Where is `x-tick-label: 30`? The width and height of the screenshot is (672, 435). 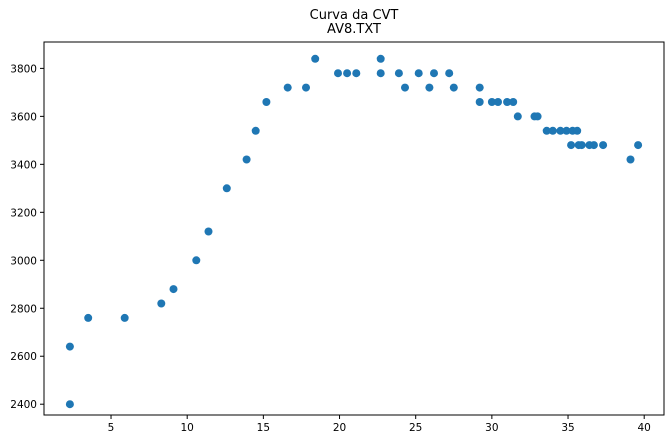 x-tick-label: 30 is located at coordinates (491, 428).